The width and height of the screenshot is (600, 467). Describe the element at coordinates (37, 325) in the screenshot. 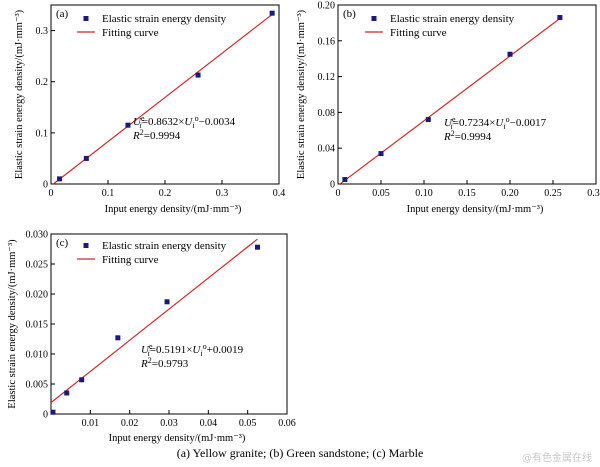

I see `y-tick-label: 0.015` at that location.